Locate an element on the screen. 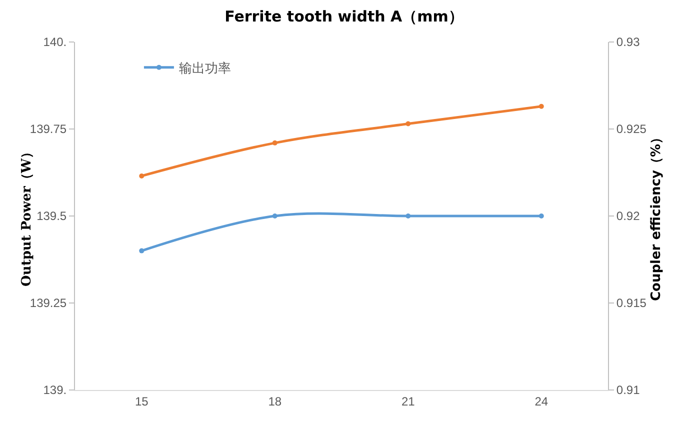 The image size is (688, 430). legend-label: 输出功率 is located at coordinates (204, 68).